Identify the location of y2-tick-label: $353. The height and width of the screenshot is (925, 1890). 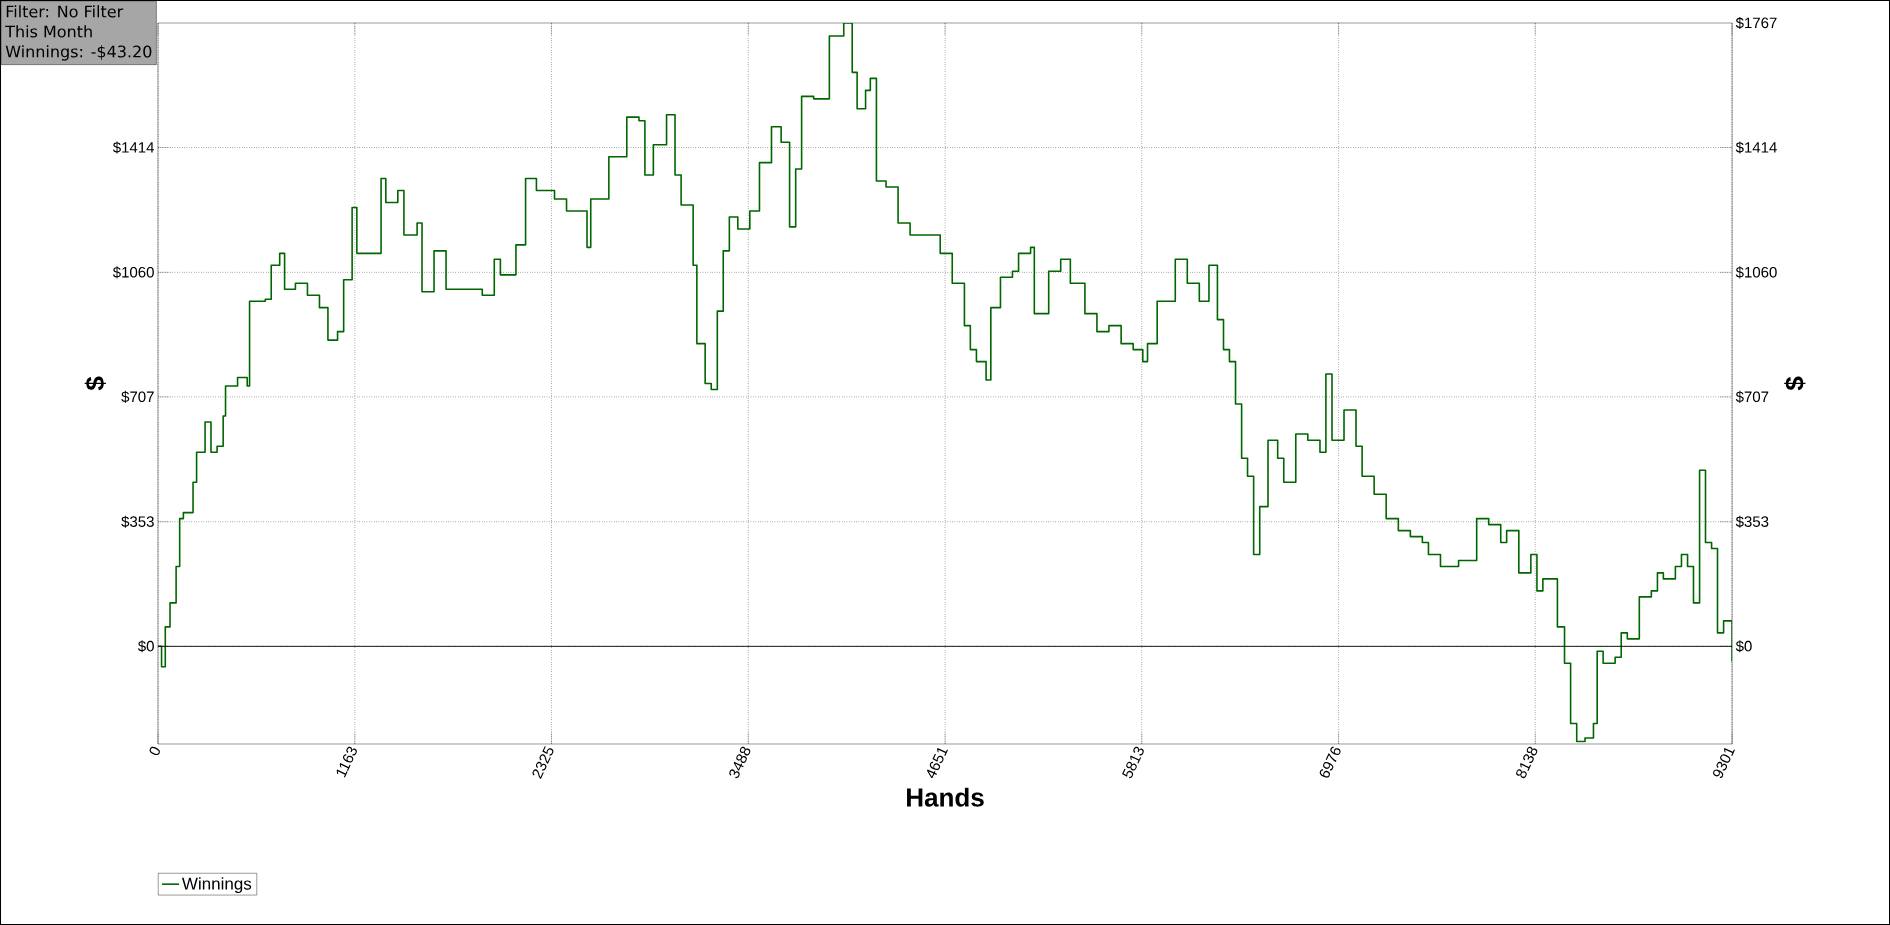
(1752, 521).